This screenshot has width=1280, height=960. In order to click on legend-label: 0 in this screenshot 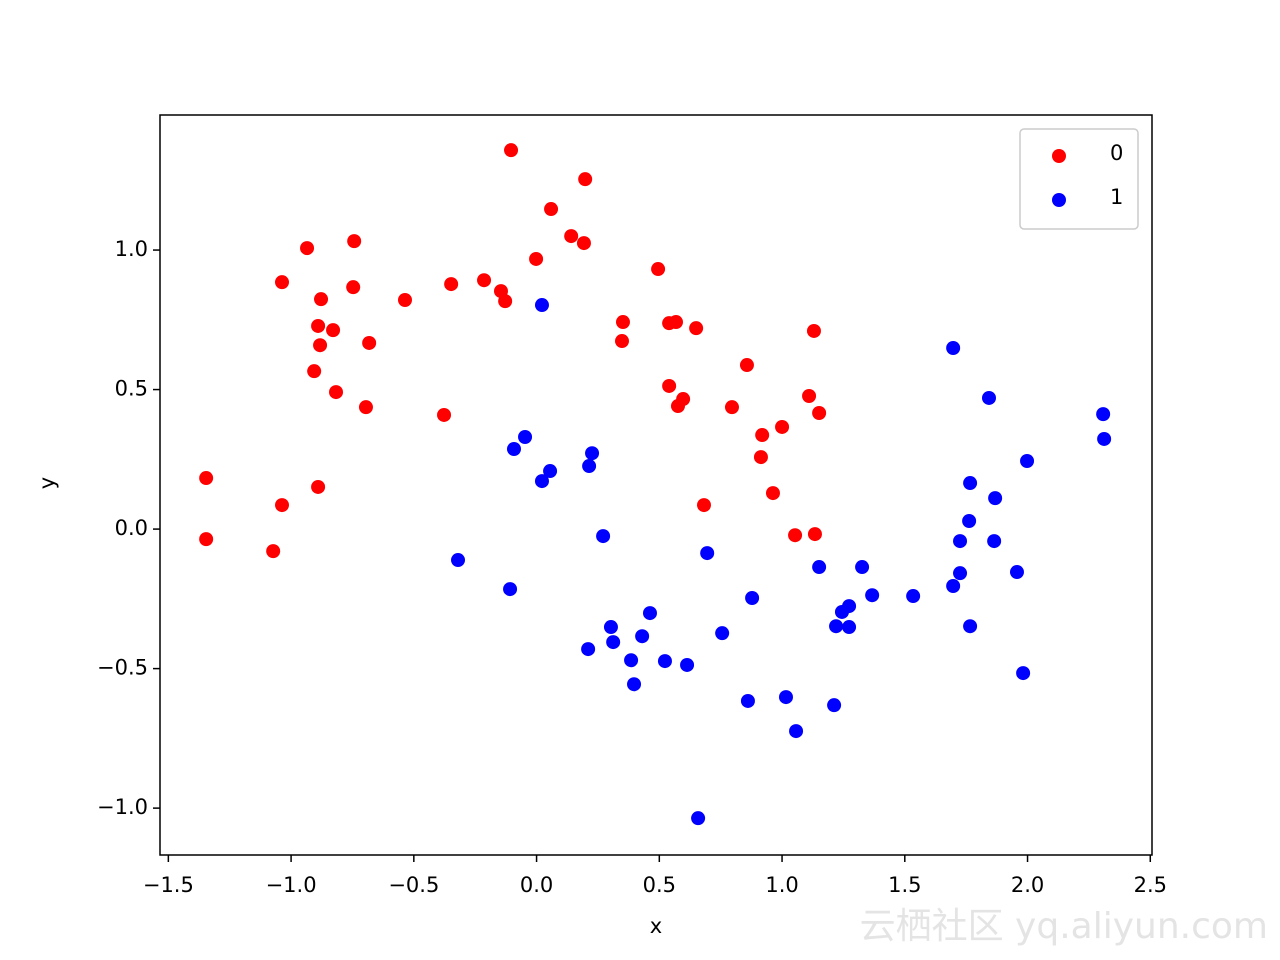, I will do `click(1116, 153)`.